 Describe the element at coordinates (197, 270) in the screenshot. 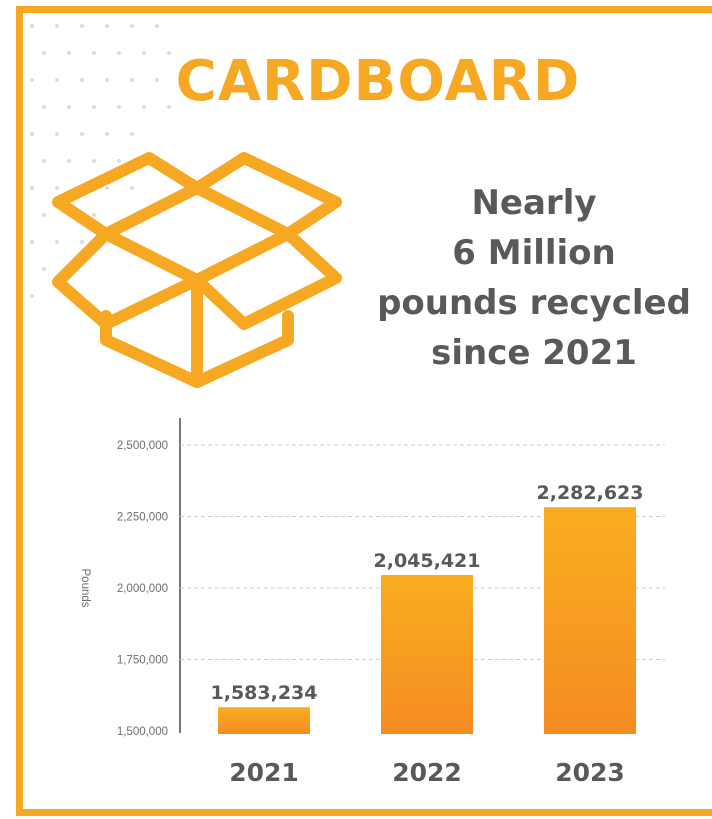

I see `open-box-icon` at that location.